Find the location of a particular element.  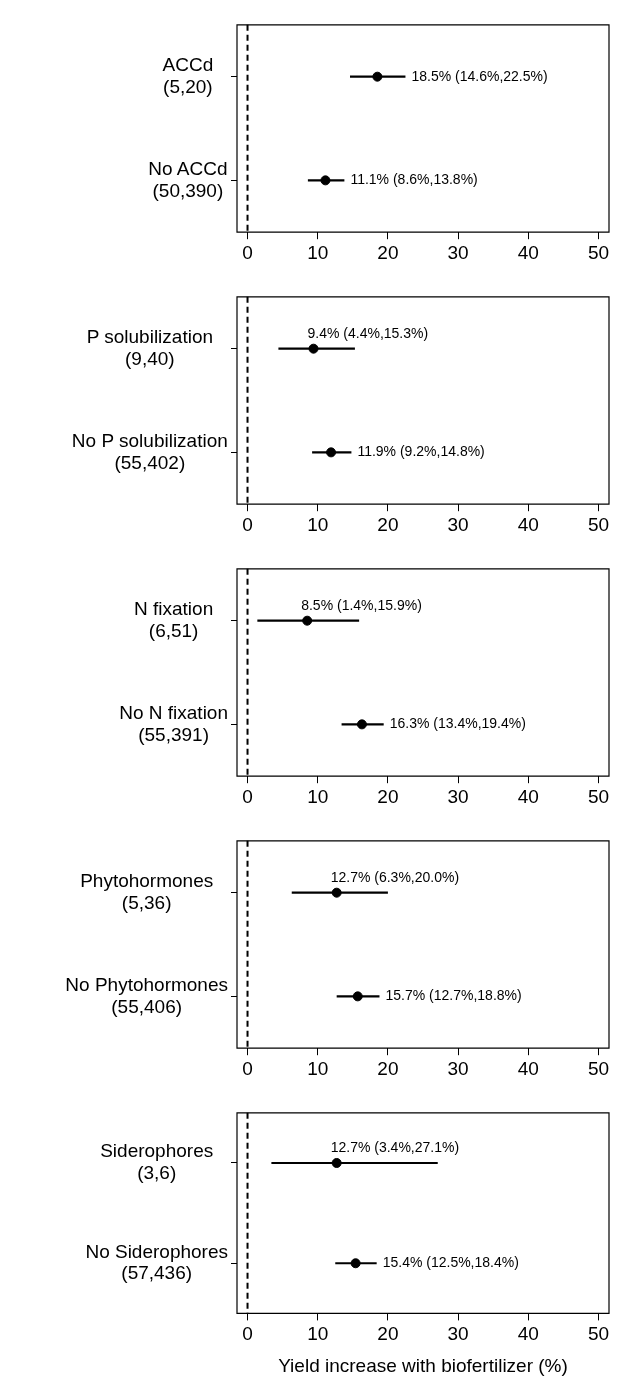

data-label: 16.3% (13.4%,19.4%) is located at coordinates (457, 723).